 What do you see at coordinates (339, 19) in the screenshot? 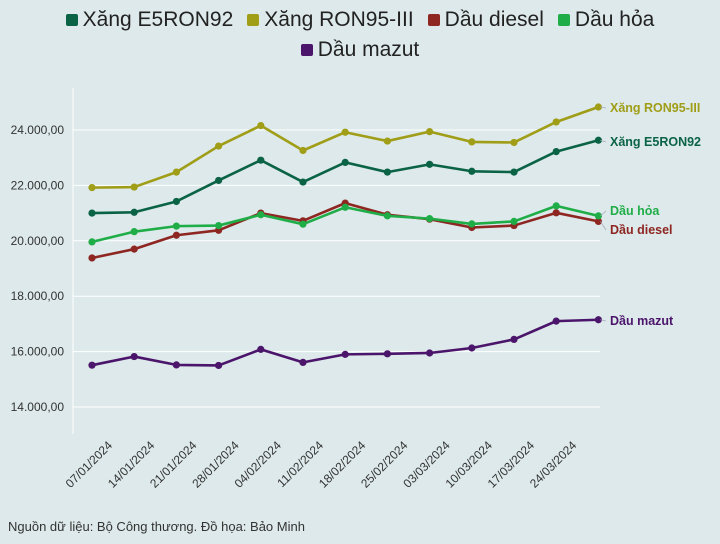
I see `legend-label: Xăng RON95-III` at bounding box center [339, 19].